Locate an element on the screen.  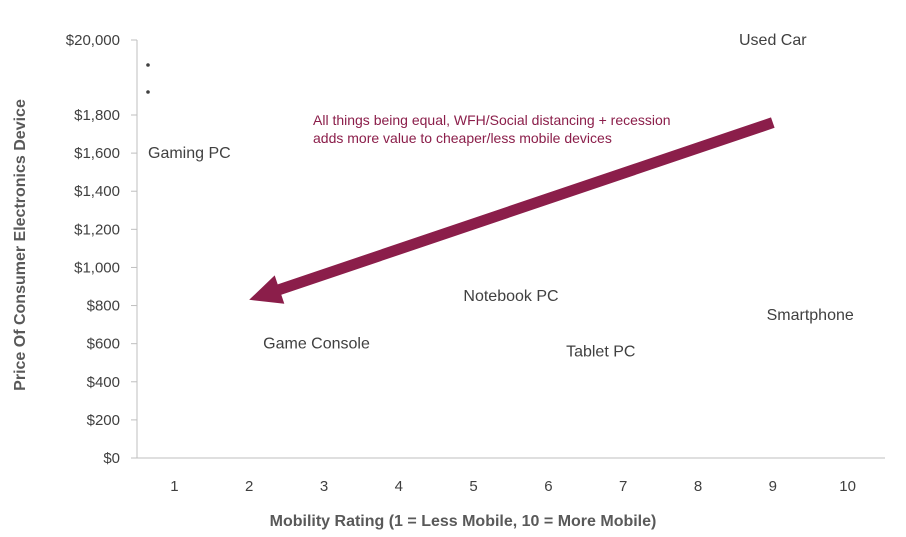
y-tick-label: $1,200 is located at coordinates (97, 229).